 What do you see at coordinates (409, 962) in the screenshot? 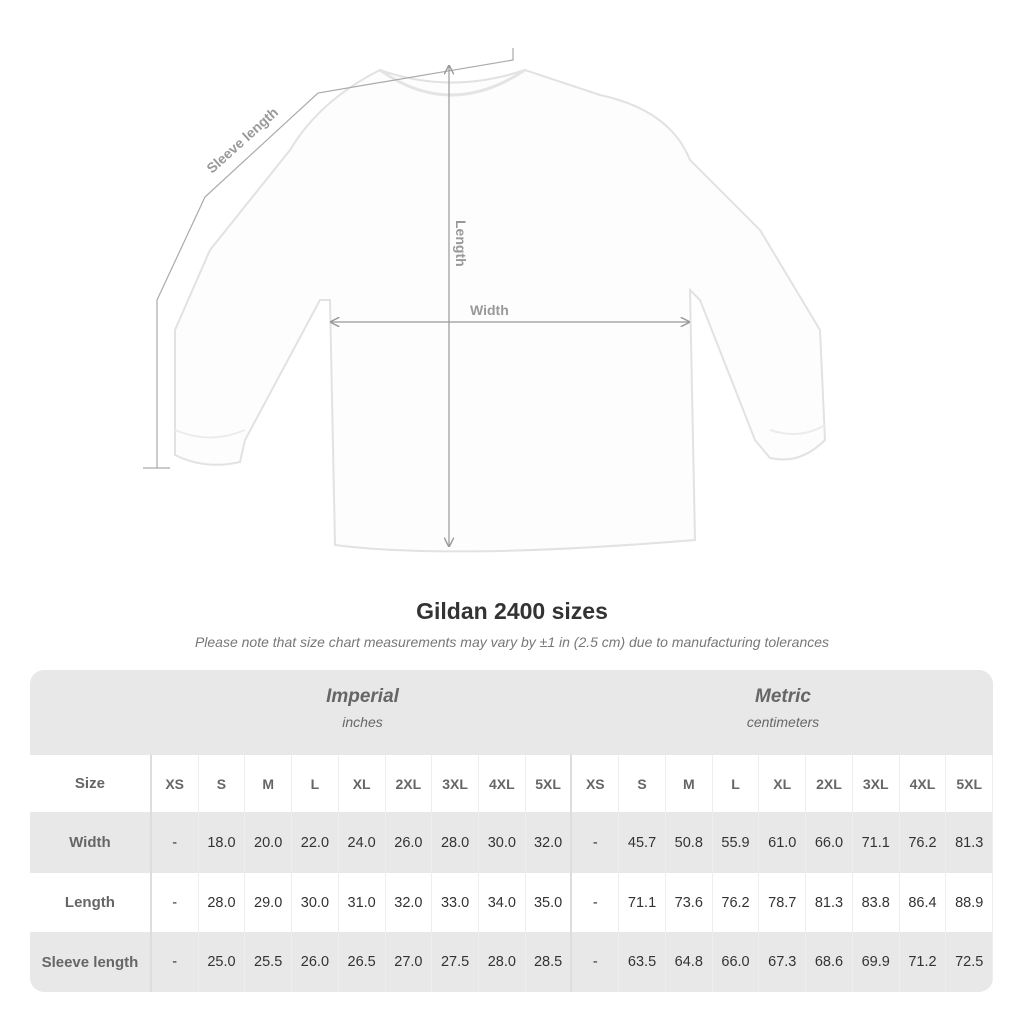
I see `imperial-cell: 27.0` at bounding box center [409, 962].